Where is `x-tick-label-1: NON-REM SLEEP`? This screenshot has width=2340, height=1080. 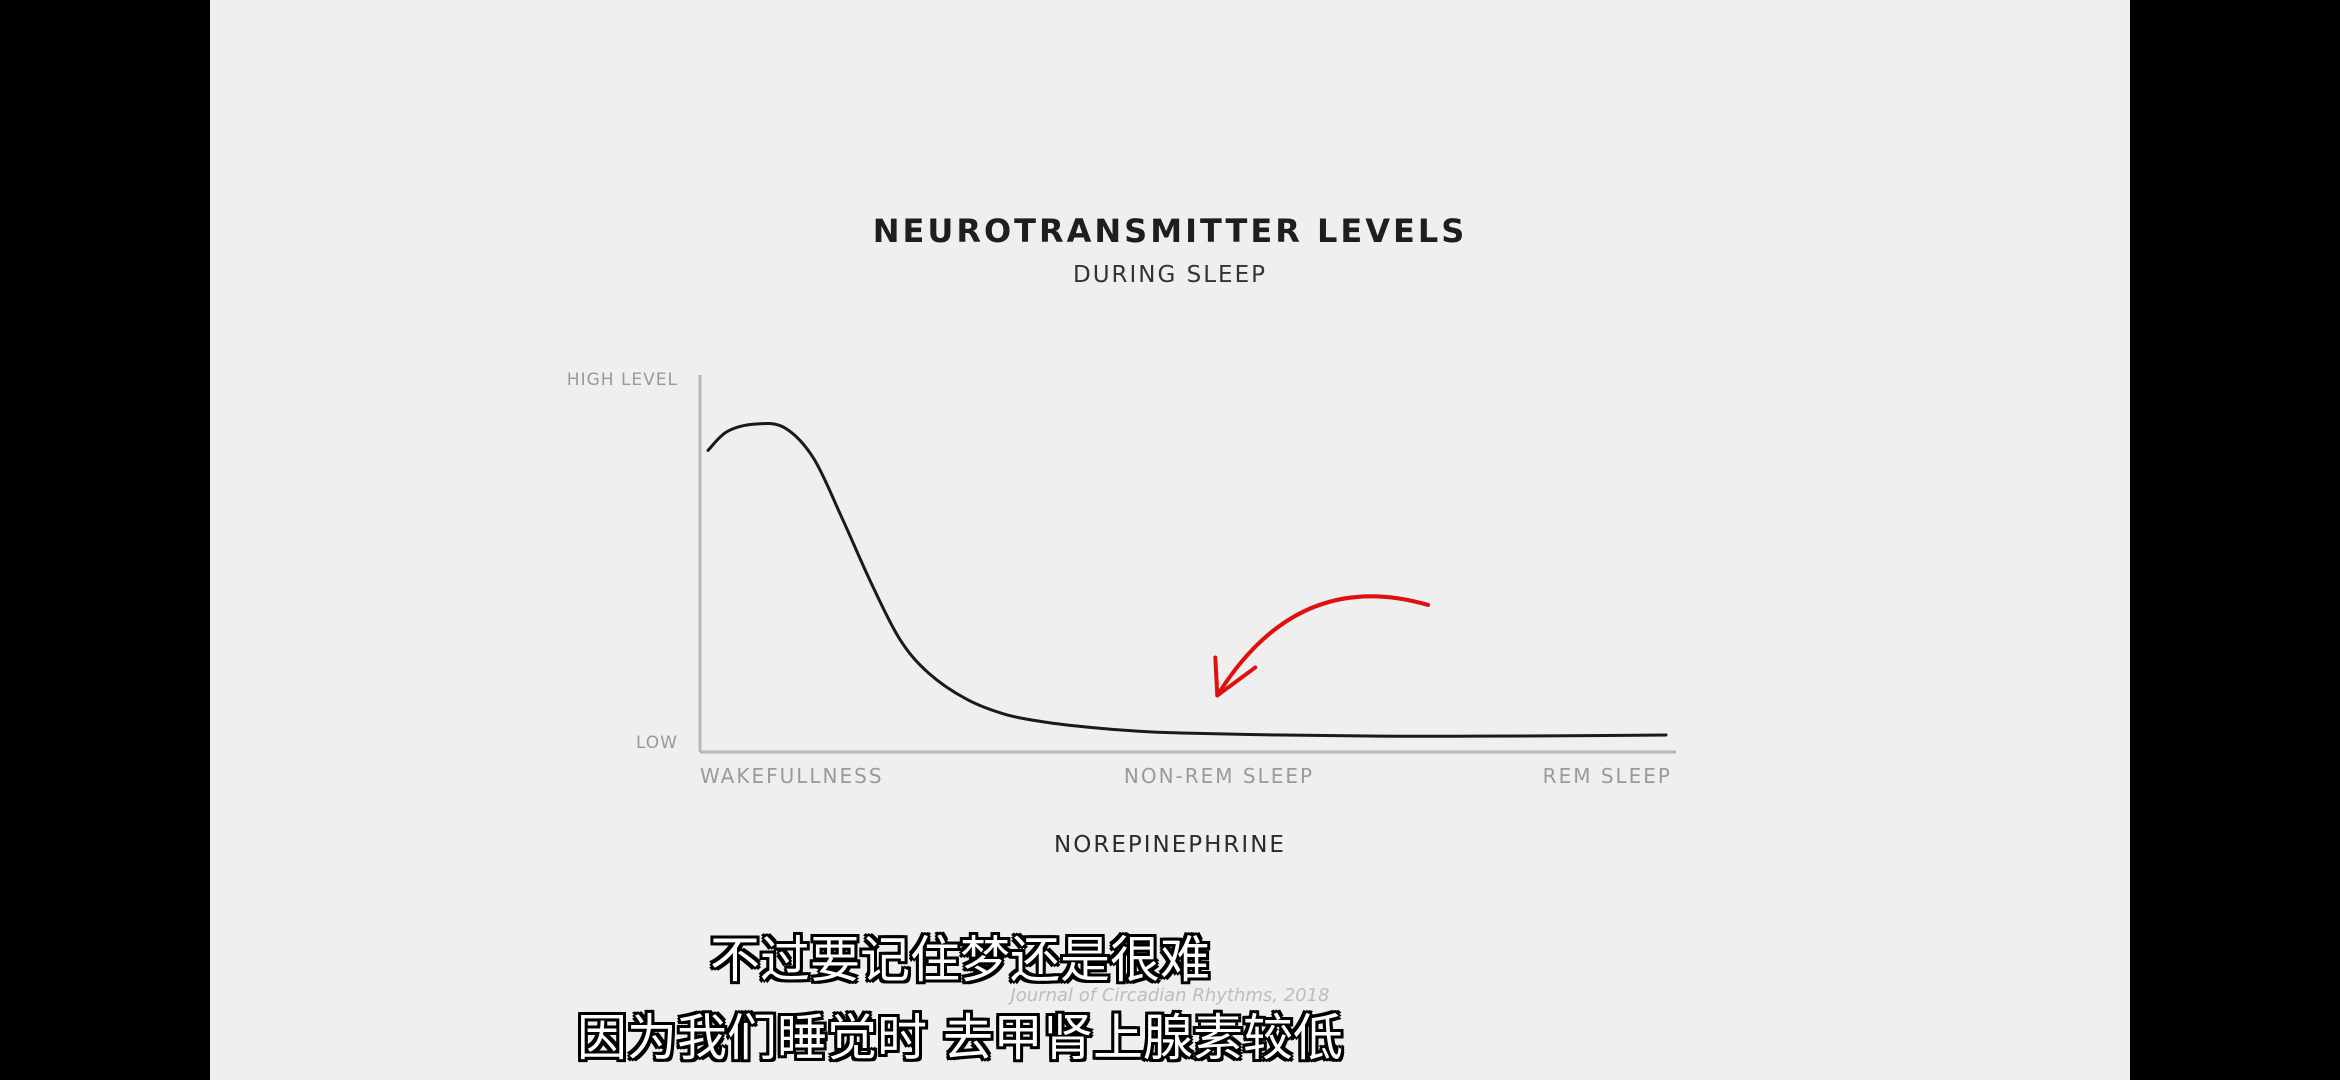
x-tick-label-1: NON-REM SLEEP is located at coordinates (1219, 776).